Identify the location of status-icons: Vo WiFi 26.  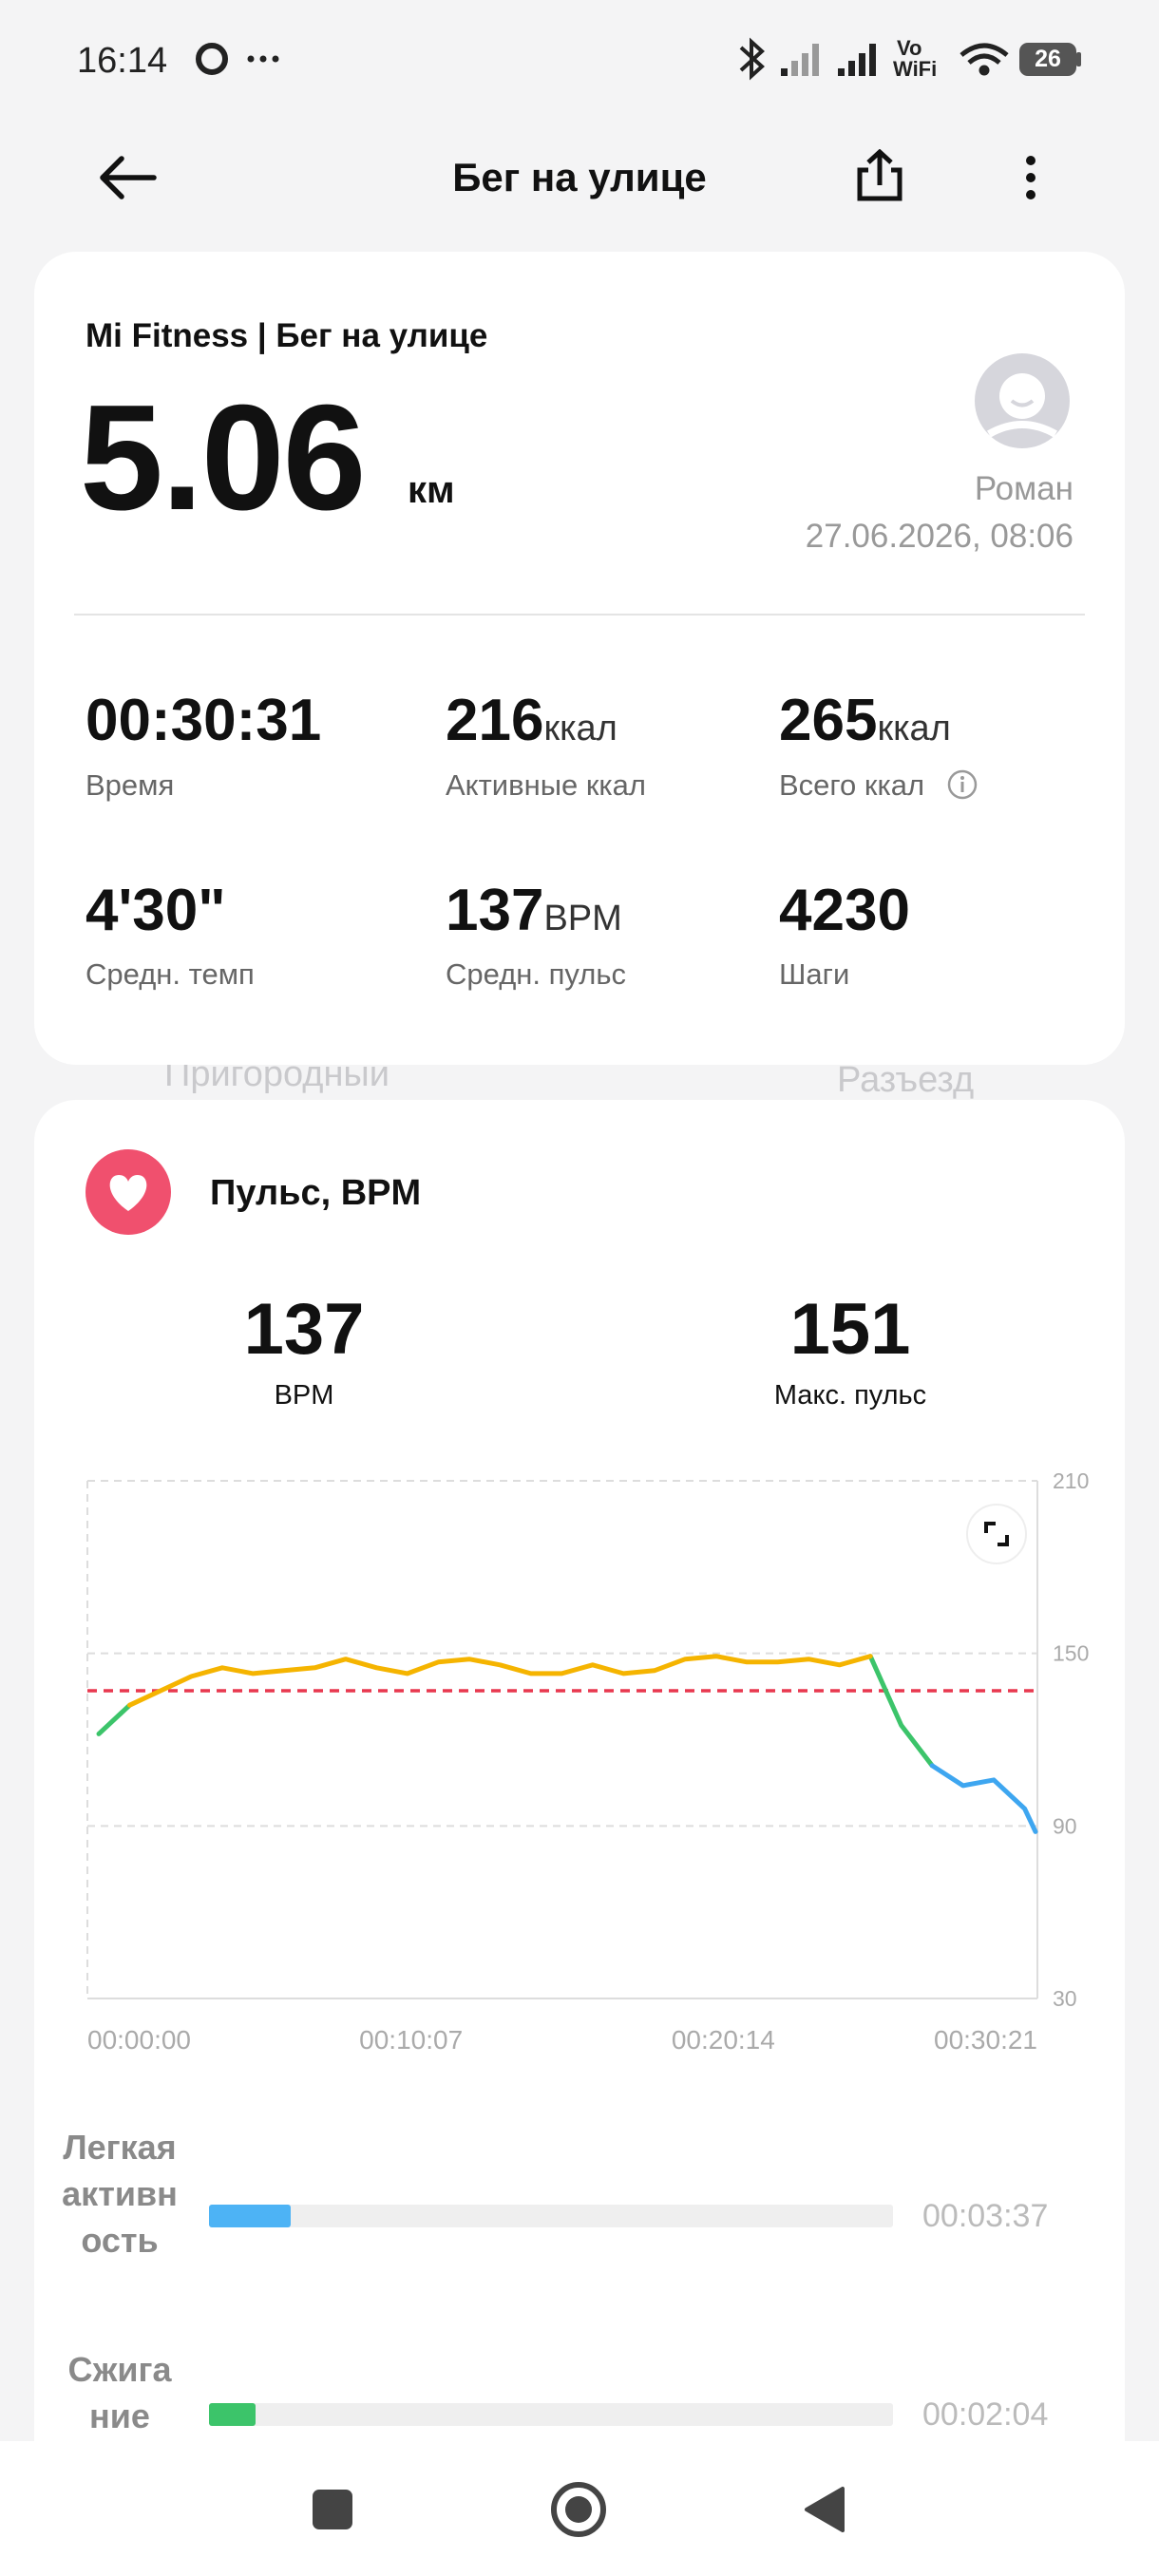
(638, 58).